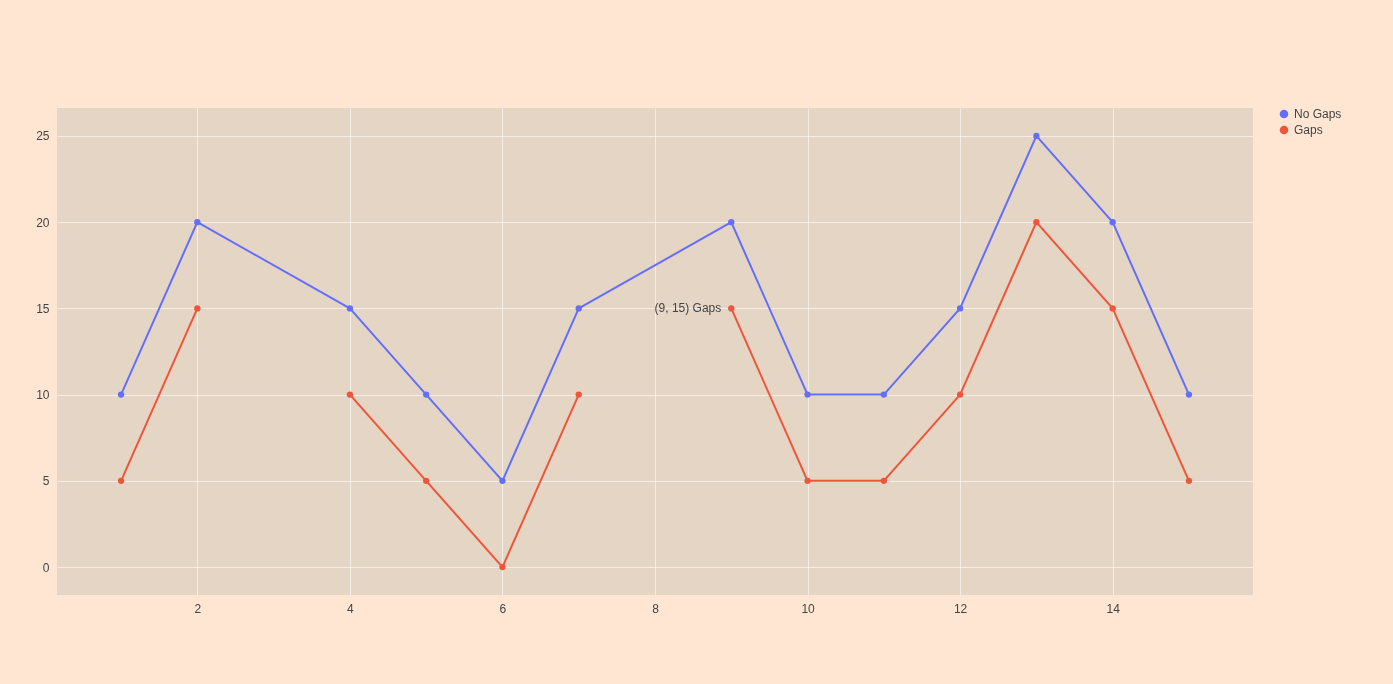 This screenshot has height=684, width=1393. What do you see at coordinates (960, 608) in the screenshot?
I see `x-tick-label: 12` at bounding box center [960, 608].